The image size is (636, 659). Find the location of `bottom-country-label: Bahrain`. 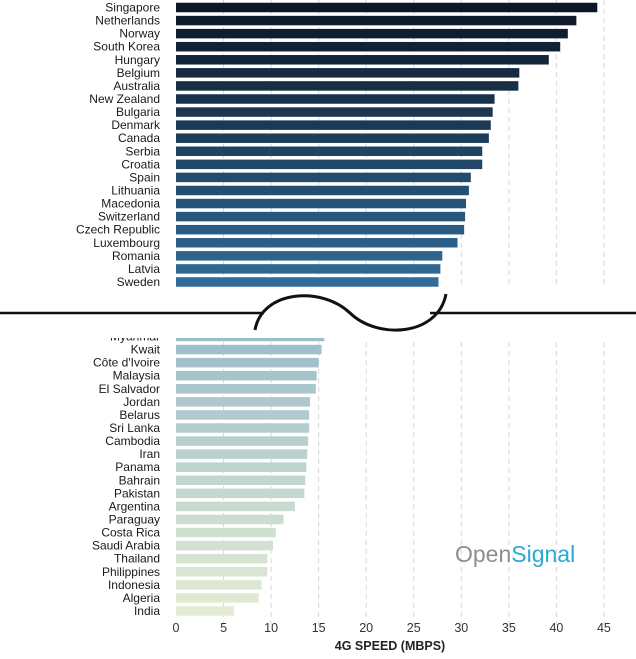

bottom-country-label: Bahrain is located at coordinates (139, 480).